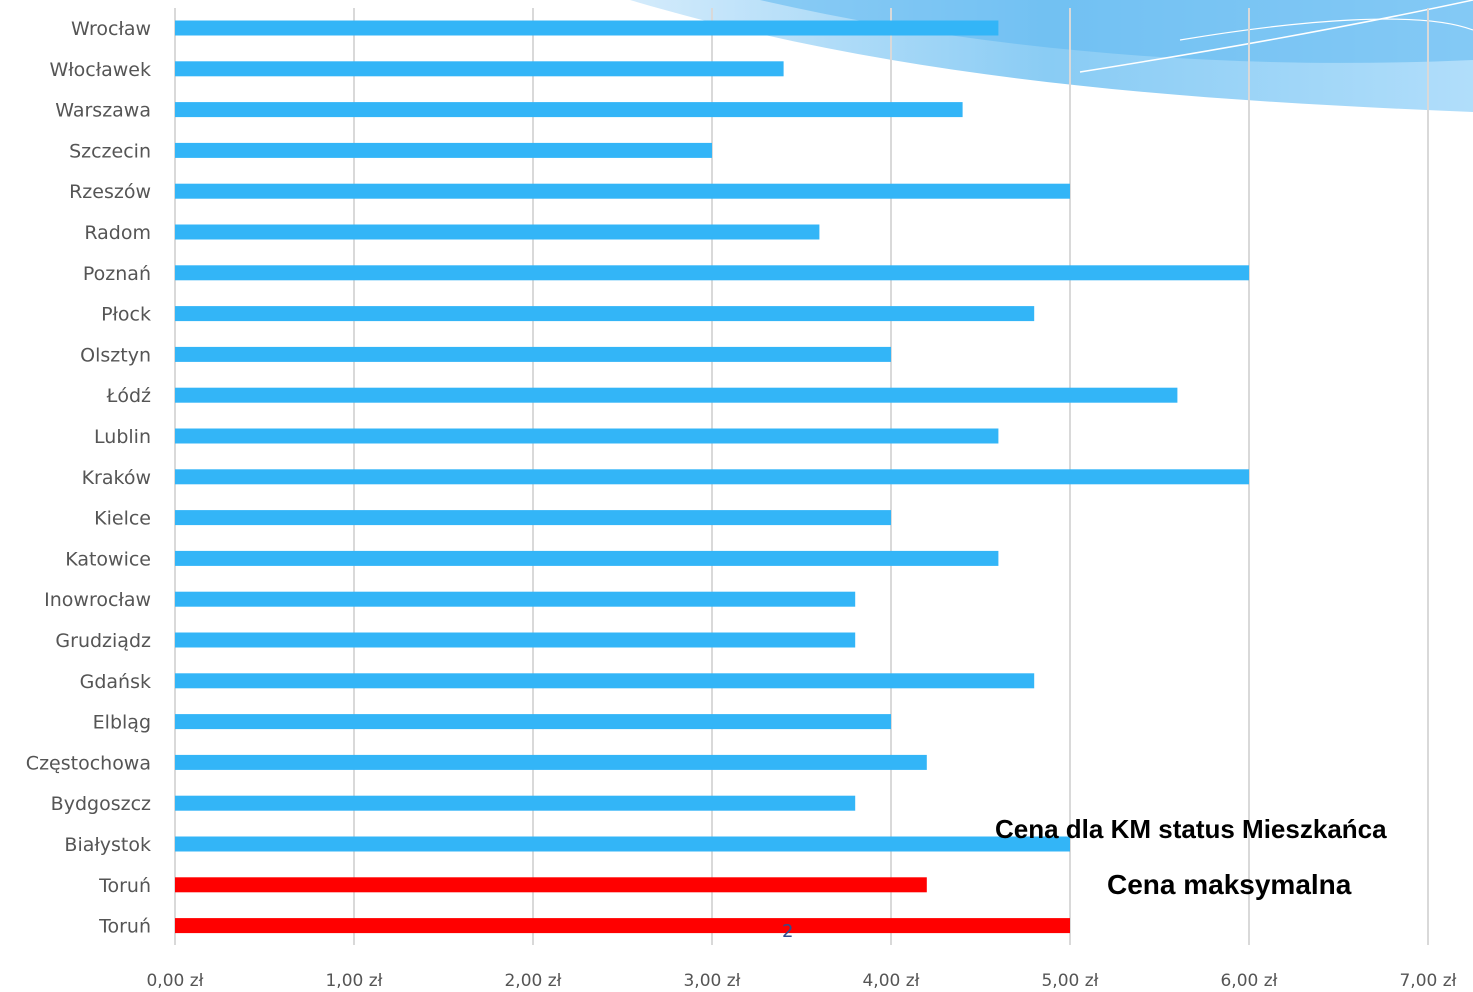  Describe the element at coordinates (1051, 56) in the screenshot. I see `decorative-wave` at that location.